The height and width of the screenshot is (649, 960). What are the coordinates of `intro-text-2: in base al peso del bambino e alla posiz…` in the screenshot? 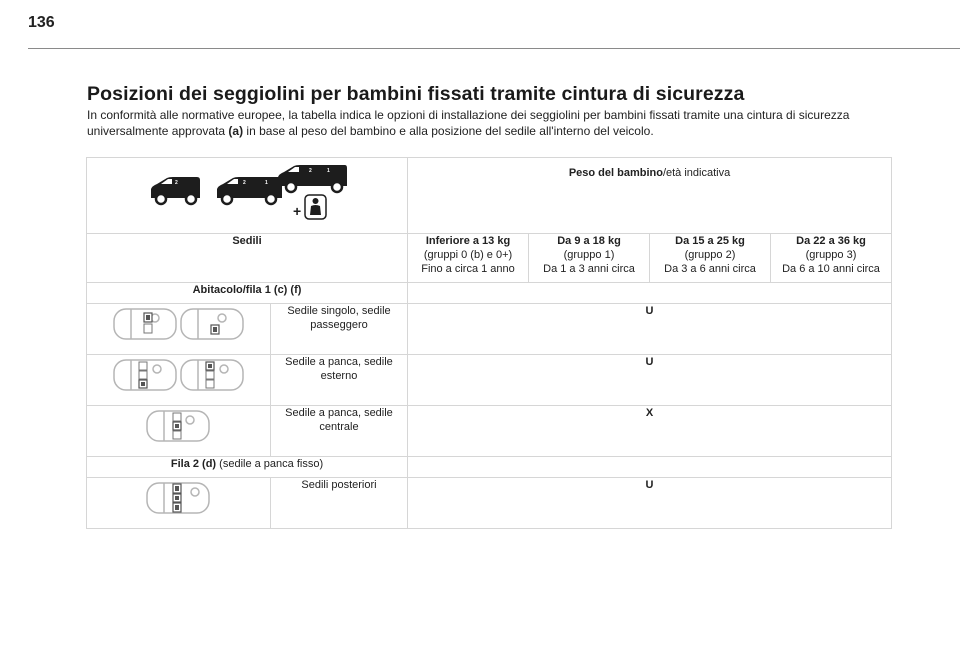 It's located at (448, 130).